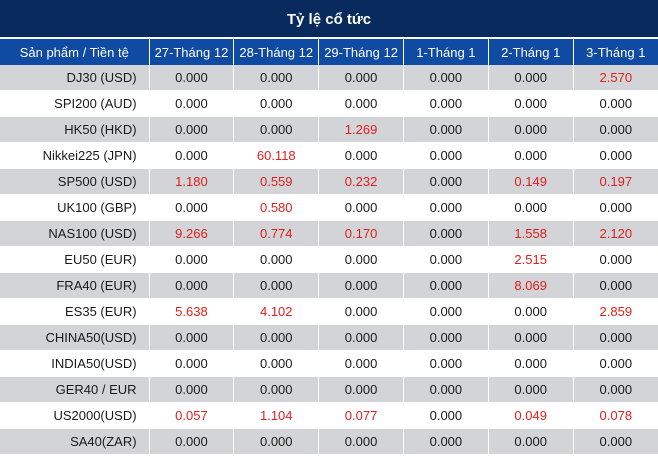  Describe the element at coordinates (192, 311) in the screenshot. I see `dividend-value-cell: 5.638` at that location.